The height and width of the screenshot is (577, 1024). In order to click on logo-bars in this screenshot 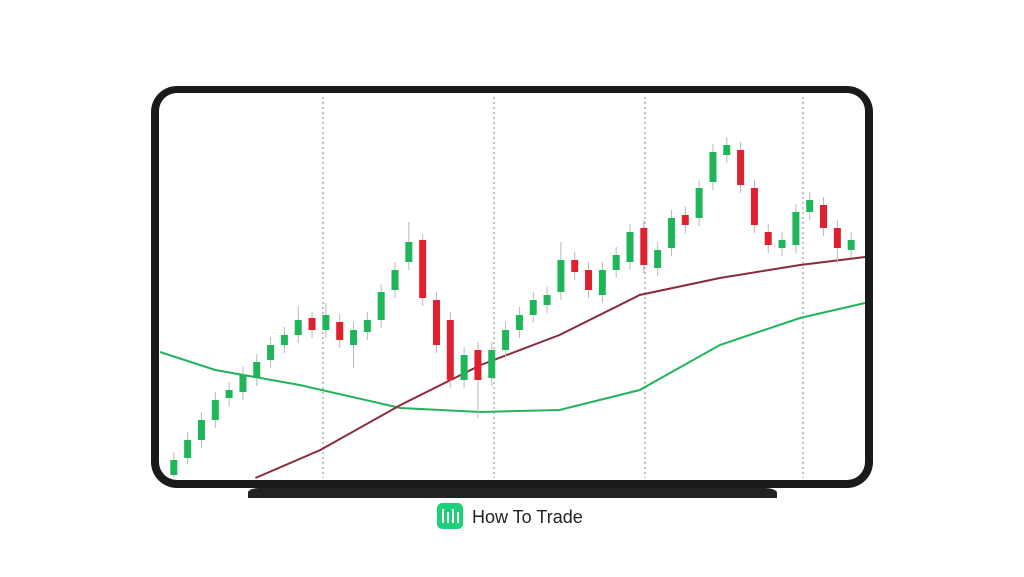, I will do `click(450, 516)`.